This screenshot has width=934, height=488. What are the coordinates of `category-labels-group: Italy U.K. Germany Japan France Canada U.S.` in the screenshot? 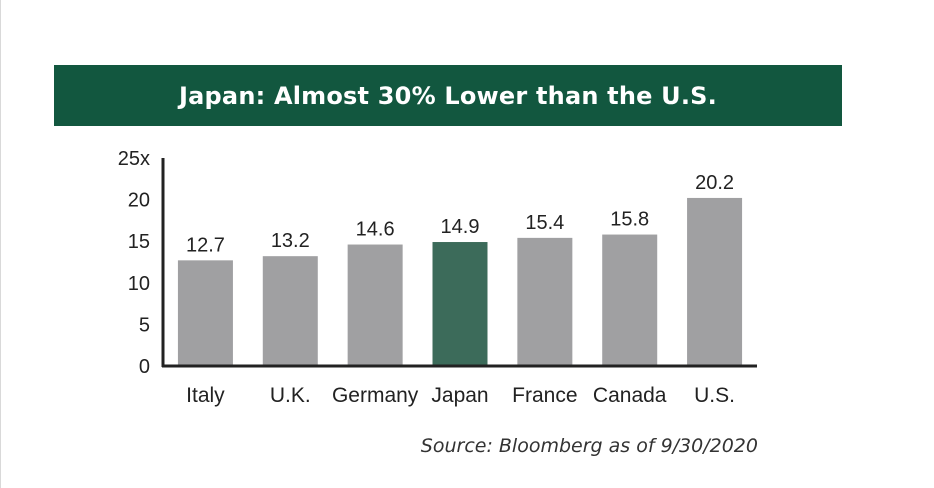 It's located at (460, 395).